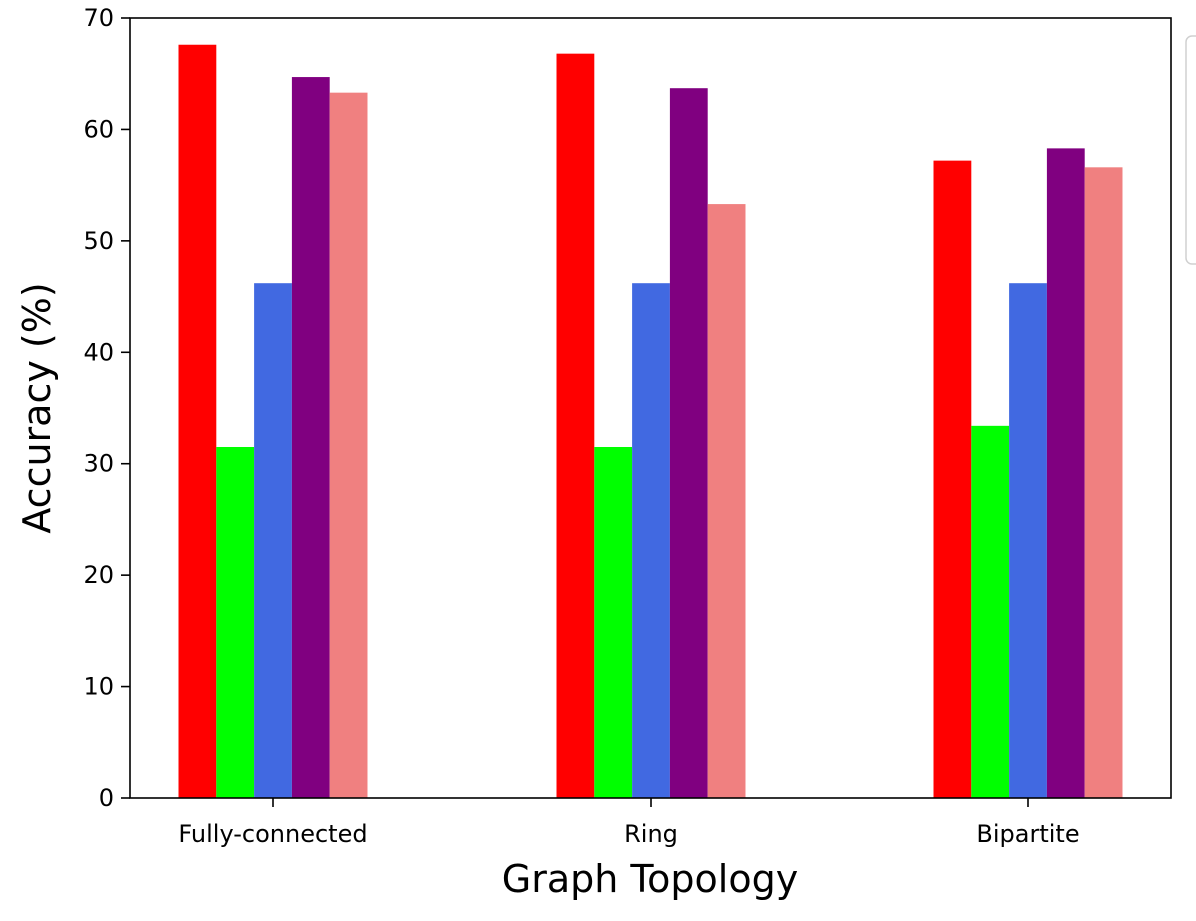  What do you see at coordinates (1027, 834) in the screenshot?
I see `x-tick-label: Bipartite` at bounding box center [1027, 834].